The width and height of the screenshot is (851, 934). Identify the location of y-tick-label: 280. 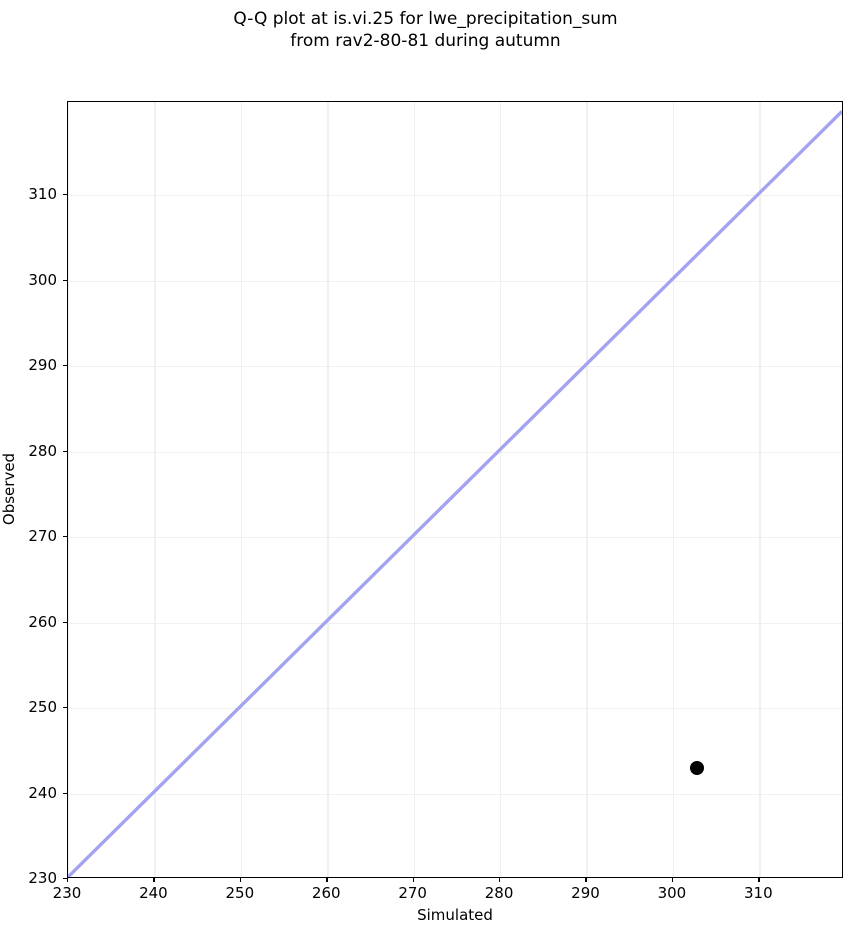
(42, 450).